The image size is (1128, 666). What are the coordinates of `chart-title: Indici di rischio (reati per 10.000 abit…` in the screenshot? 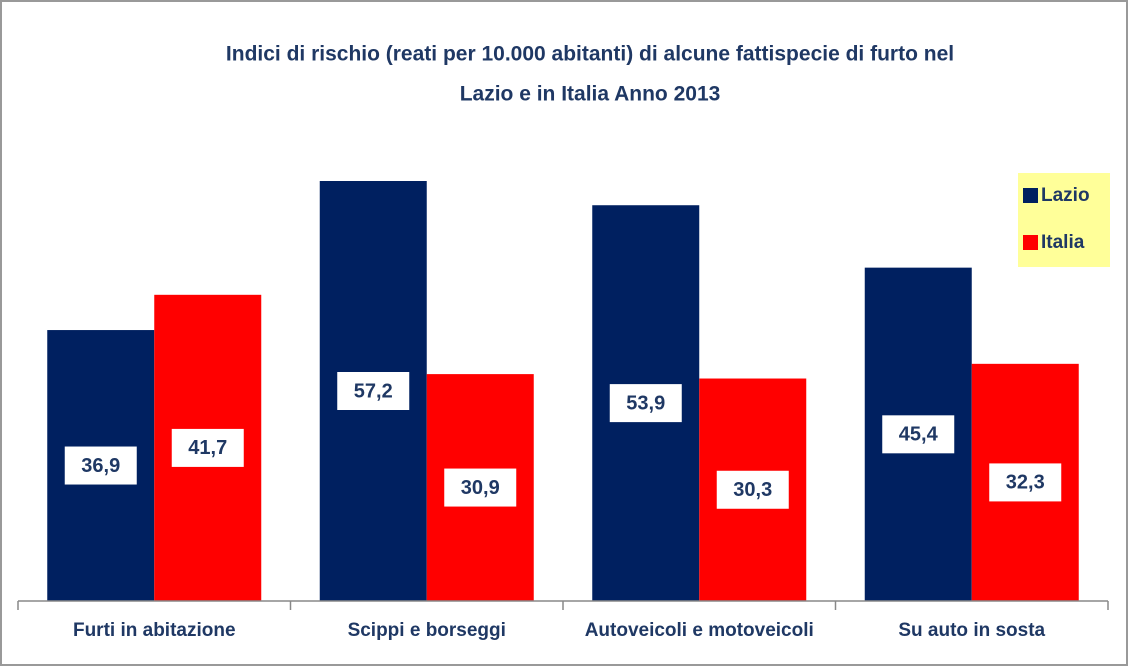 It's located at (590, 54).